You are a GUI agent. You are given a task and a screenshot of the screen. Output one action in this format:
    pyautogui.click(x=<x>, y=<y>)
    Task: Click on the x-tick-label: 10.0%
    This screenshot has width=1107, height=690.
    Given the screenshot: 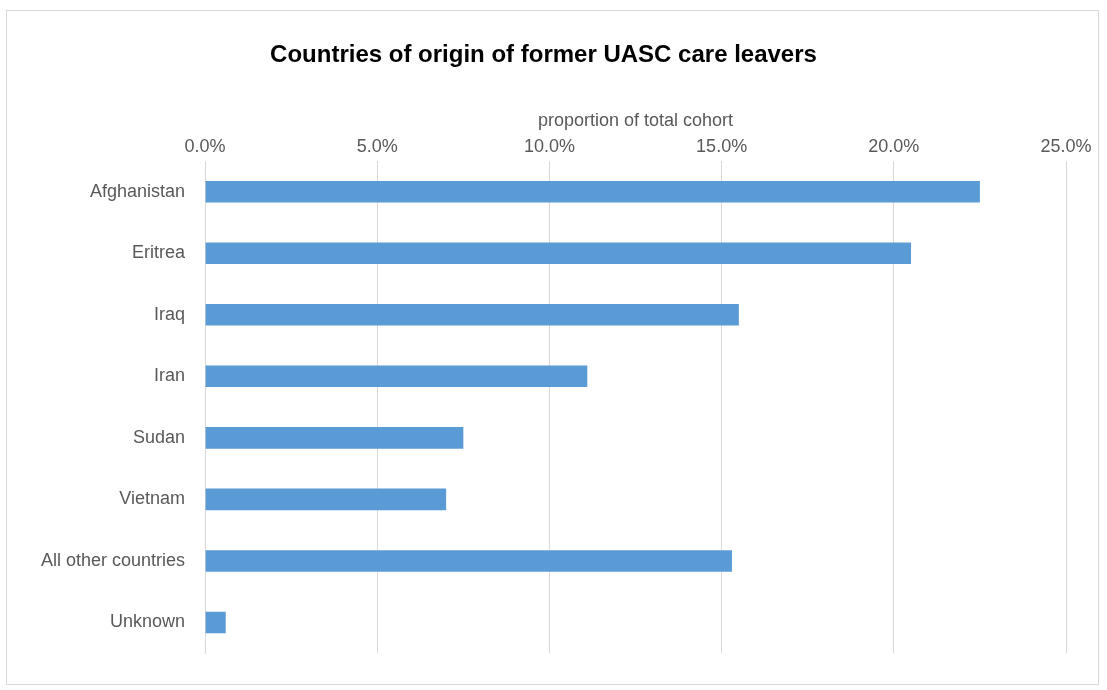 What is the action you would take?
    pyautogui.click(x=549, y=146)
    